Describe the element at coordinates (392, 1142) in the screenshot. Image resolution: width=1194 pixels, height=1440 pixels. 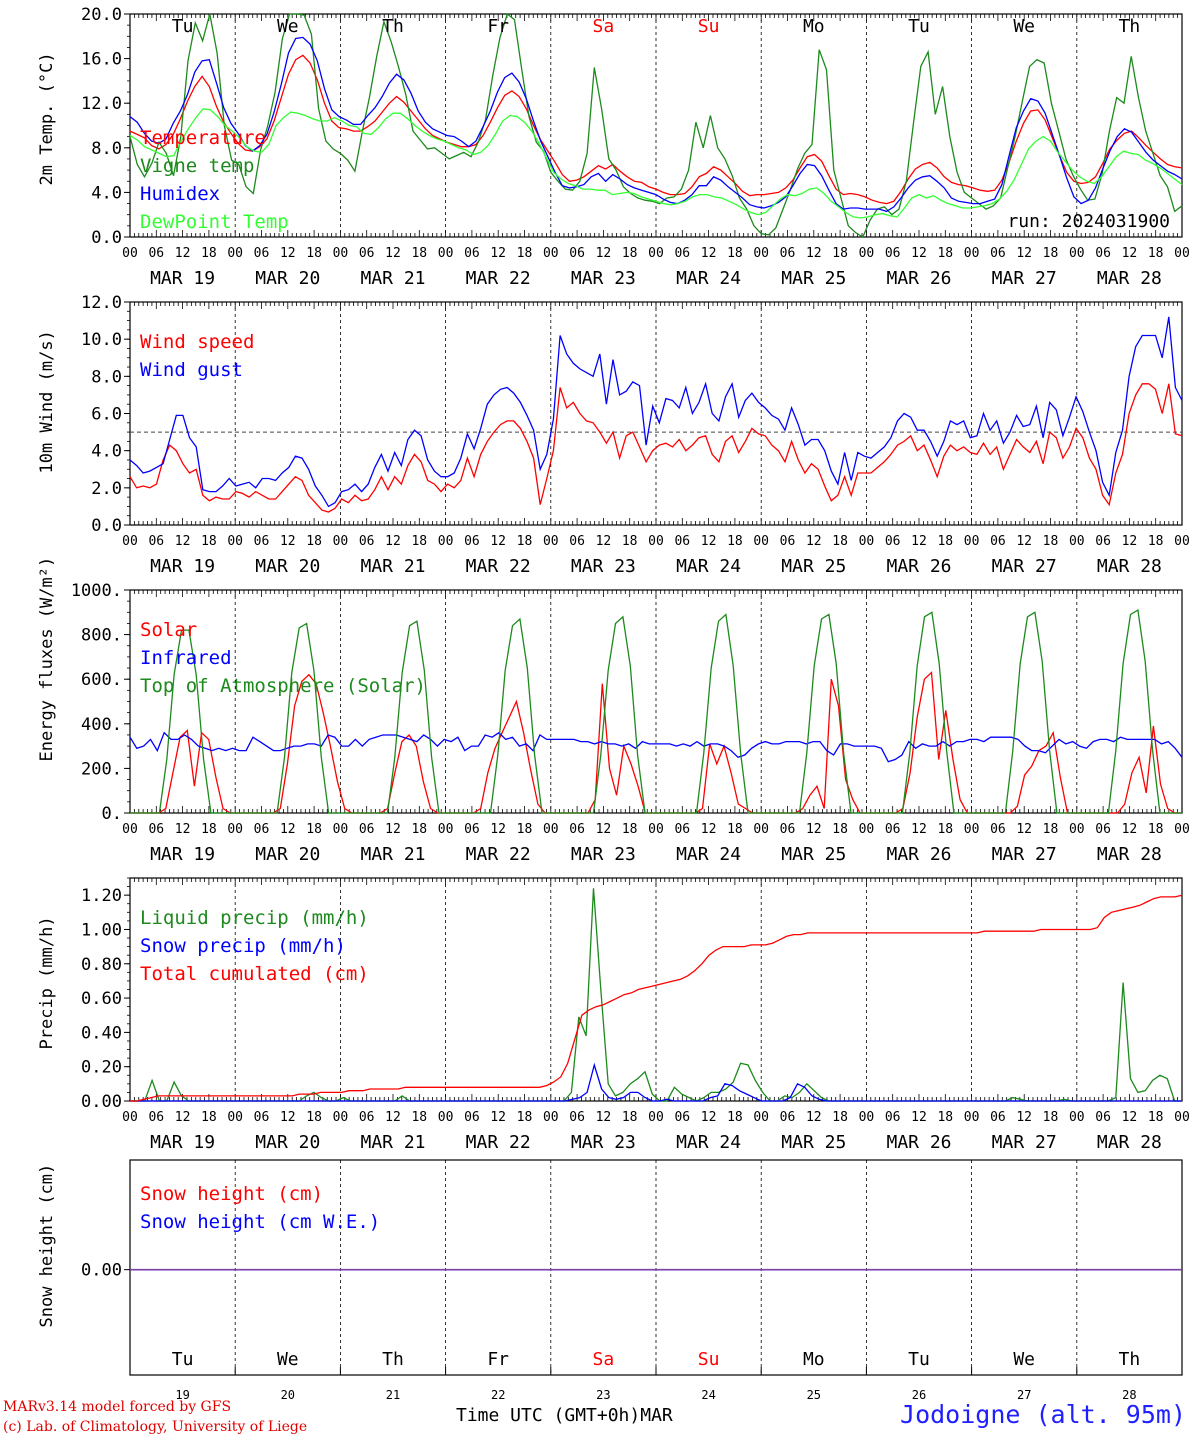
I see `date-label: MAR 21` at that location.